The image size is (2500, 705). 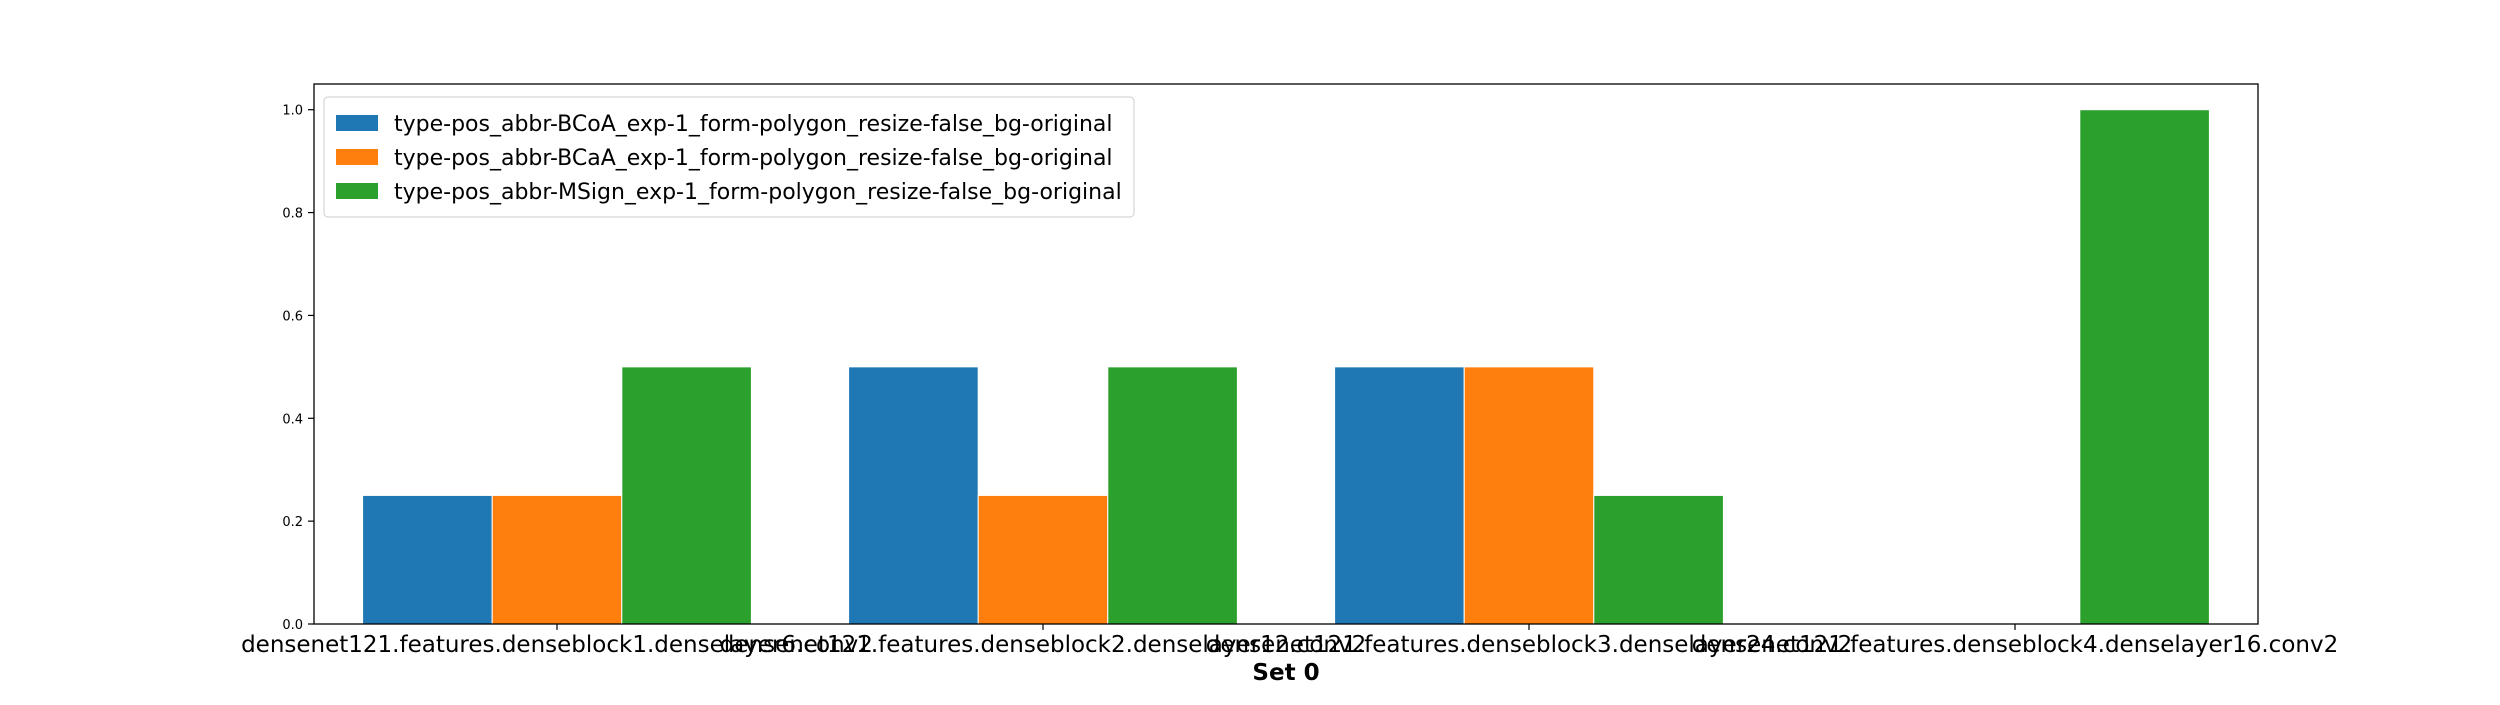 What do you see at coordinates (292, 214) in the screenshot?
I see `y-tick-label: 0.8` at bounding box center [292, 214].